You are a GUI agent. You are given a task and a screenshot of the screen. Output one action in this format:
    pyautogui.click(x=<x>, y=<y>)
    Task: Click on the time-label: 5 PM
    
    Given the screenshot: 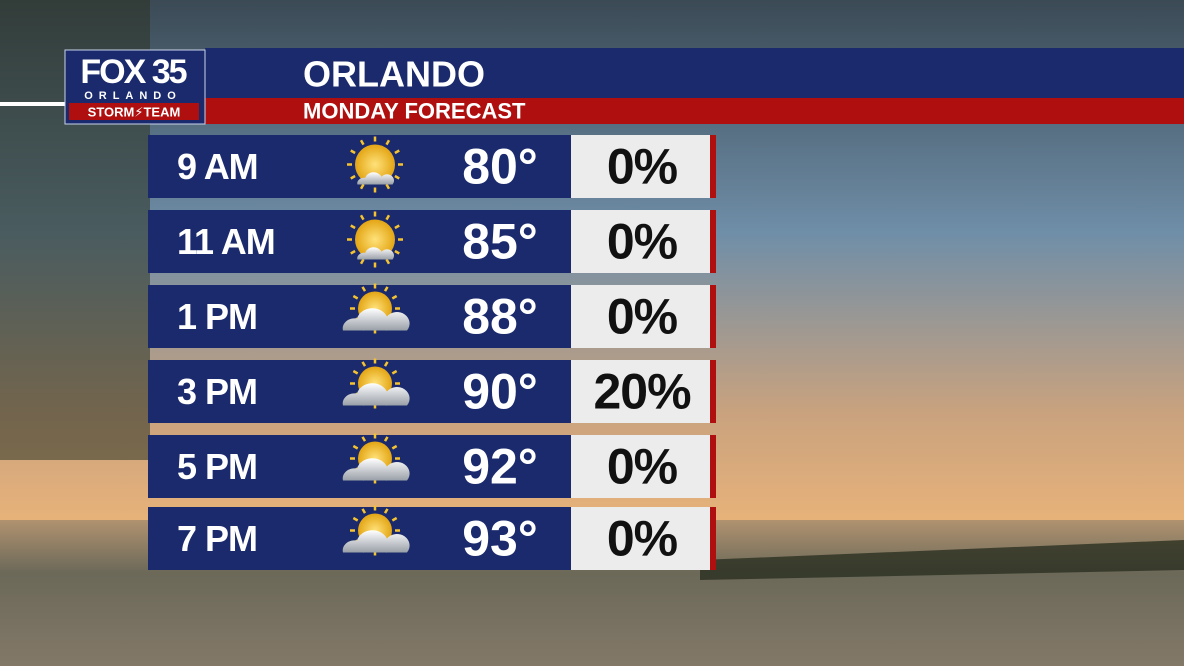 What is the action you would take?
    pyautogui.click(x=217, y=466)
    